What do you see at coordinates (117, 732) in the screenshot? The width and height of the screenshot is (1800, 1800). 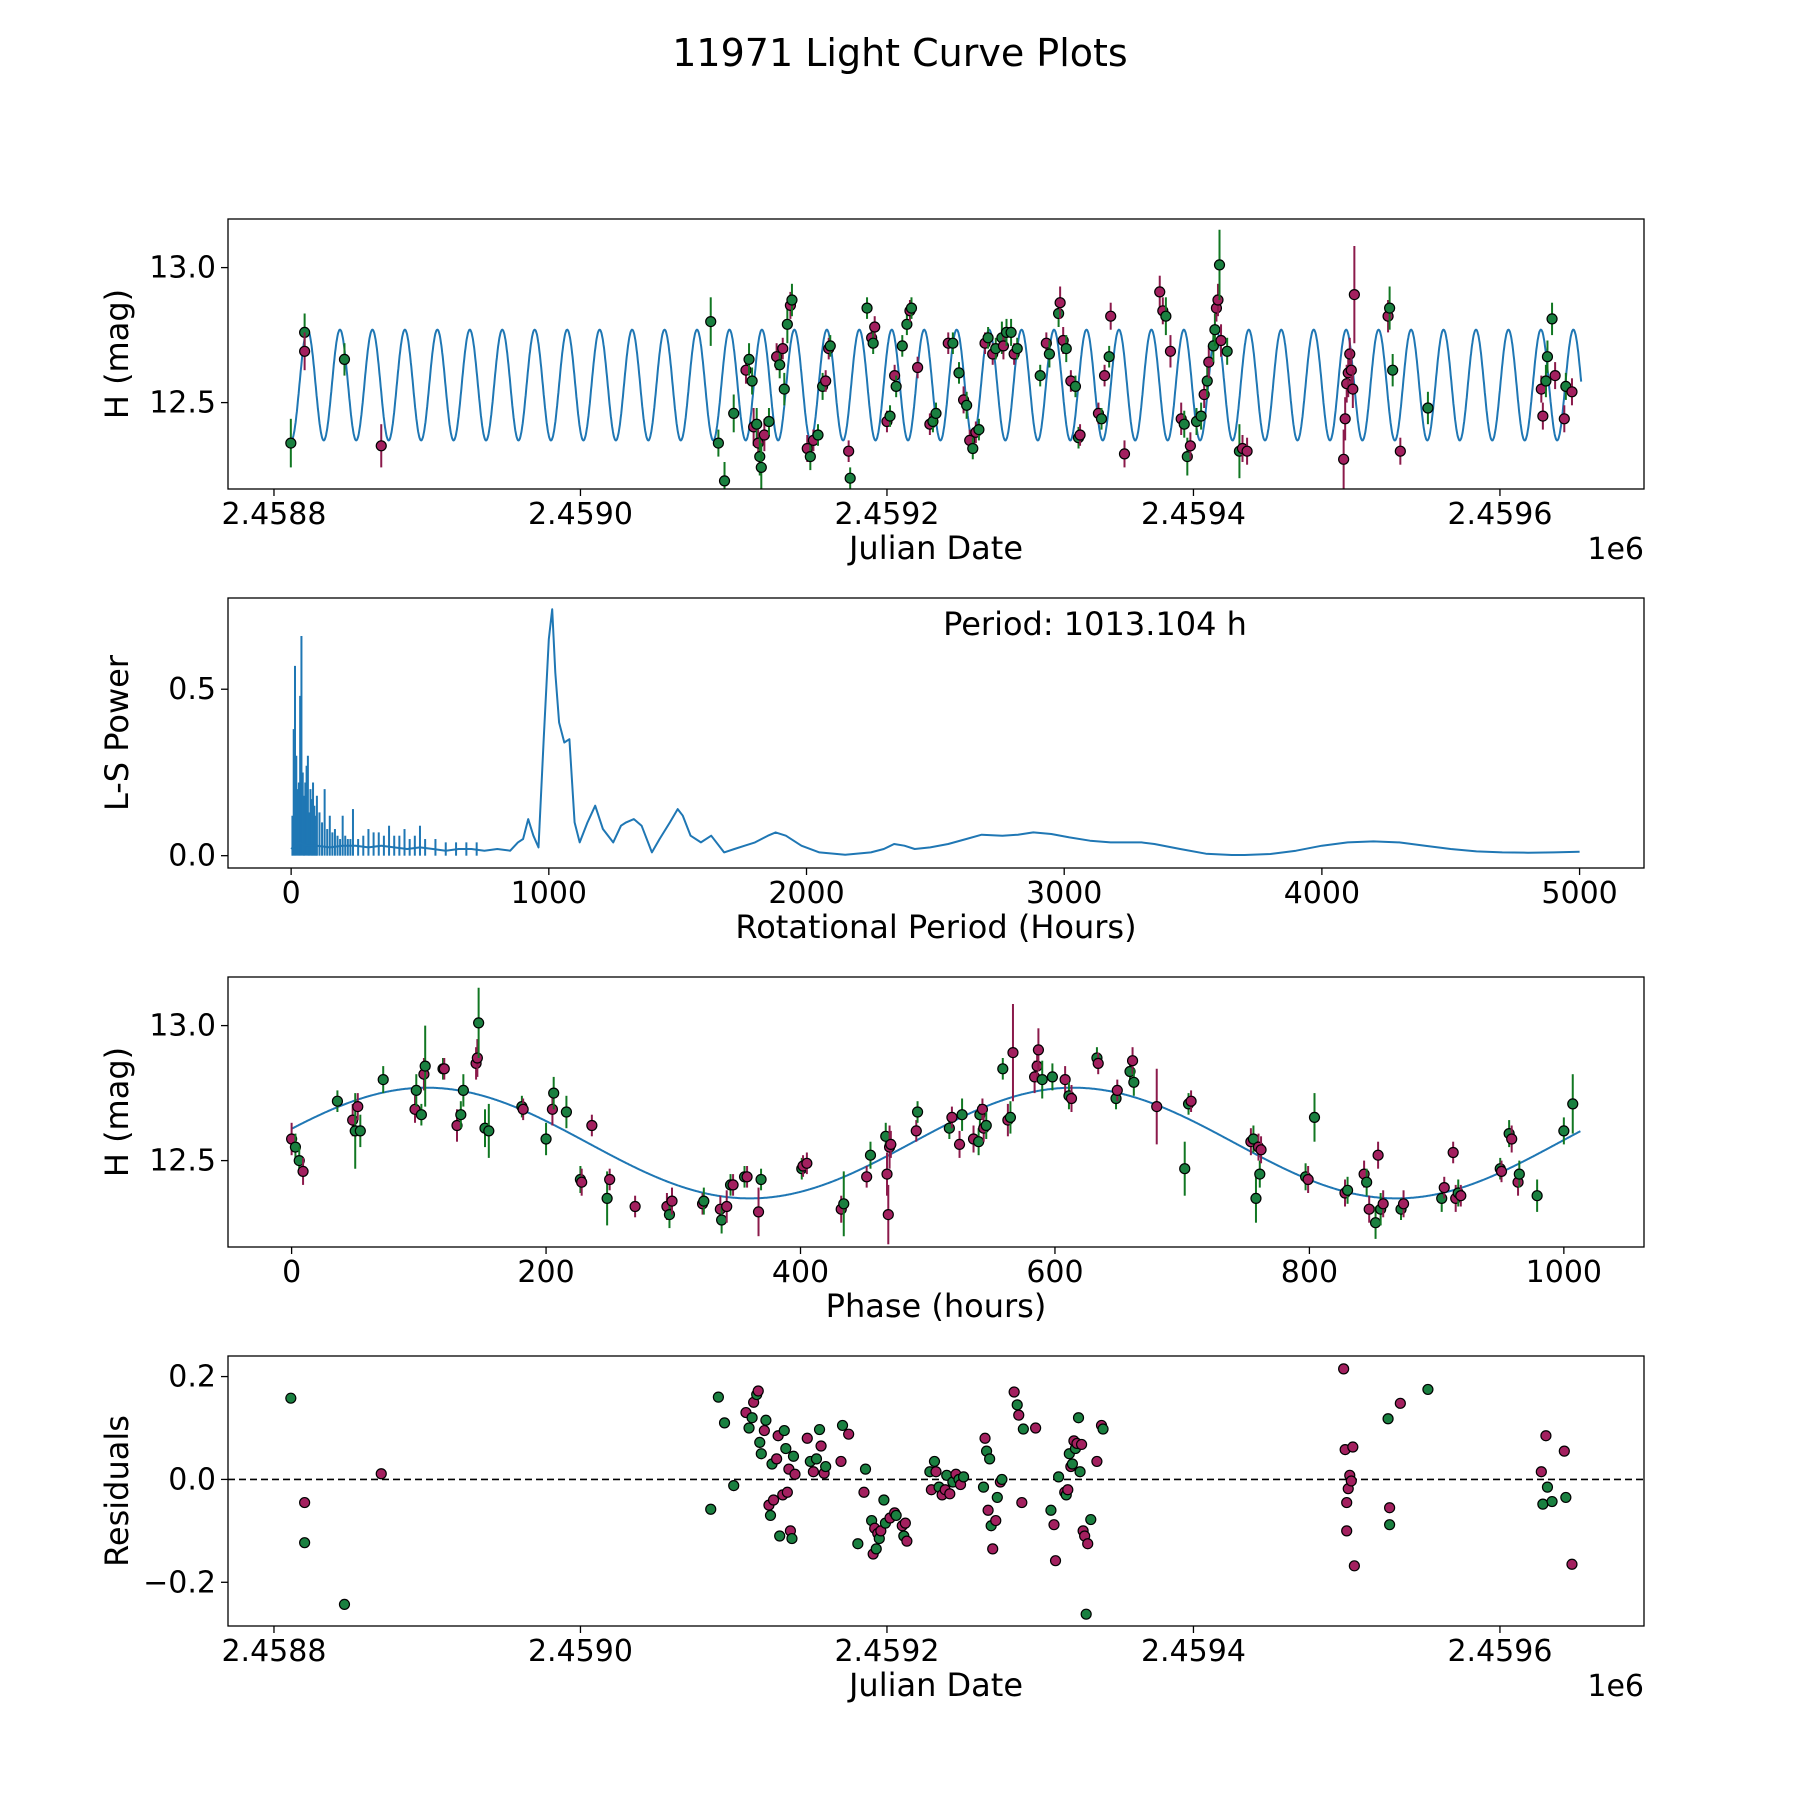 I see `y-axis-label: L-S Power` at bounding box center [117, 732].